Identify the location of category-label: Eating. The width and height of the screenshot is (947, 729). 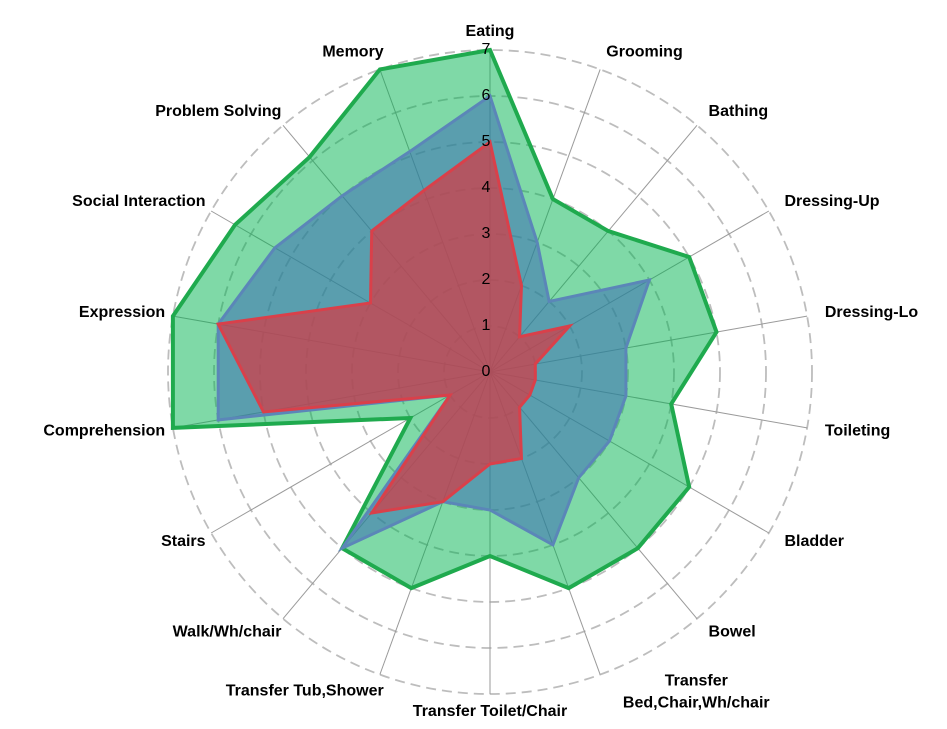
(490, 31).